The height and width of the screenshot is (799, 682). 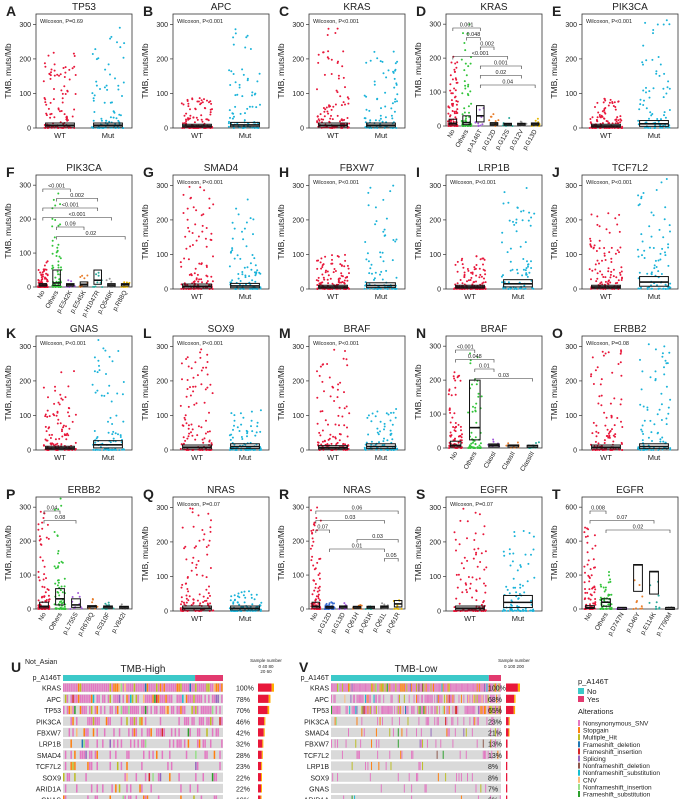 I want to click on y-axis-label: TMB, muts/Mb, so click(x=554, y=553).